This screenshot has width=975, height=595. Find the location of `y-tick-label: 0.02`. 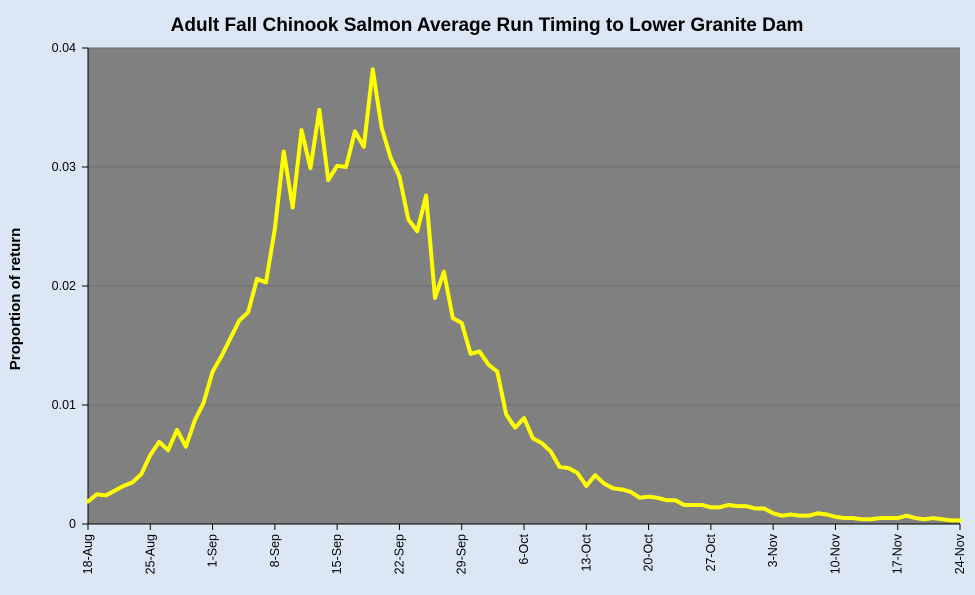

y-tick-label: 0.02 is located at coordinates (64, 286).